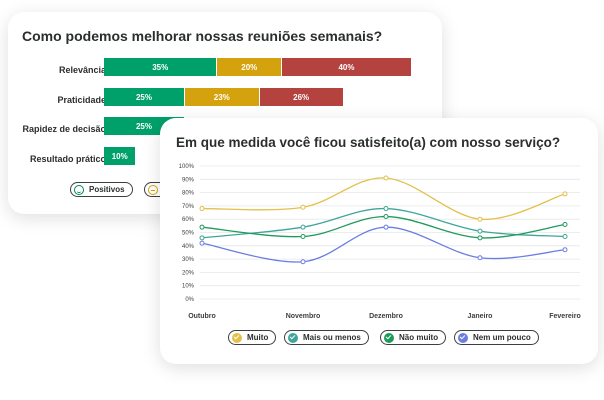 The width and height of the screenshot is (604, 400). I want to click on legend-label: Positivos, so click(107, 189).